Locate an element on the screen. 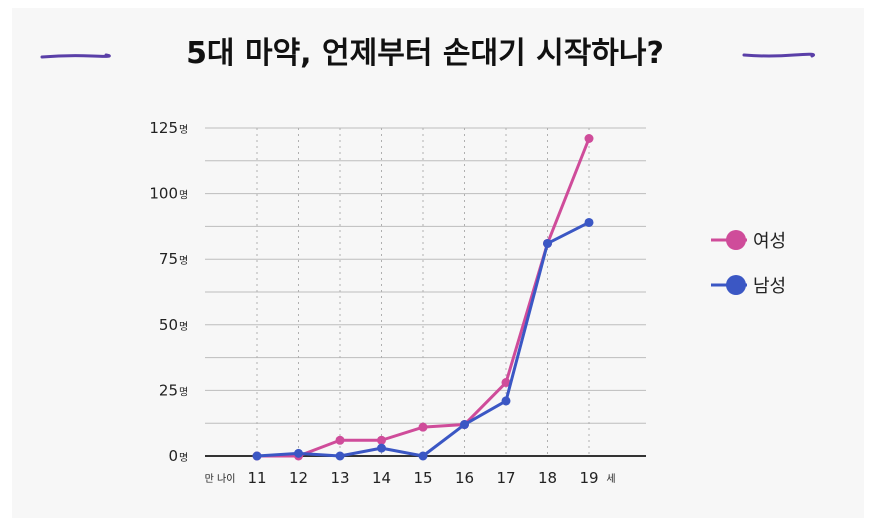 Image resolution: width=876 pixels, height=526 pixels. chart-title: 5대 마약, 언제부터 손대기 시작하나? is located at coordinates (425, 53).